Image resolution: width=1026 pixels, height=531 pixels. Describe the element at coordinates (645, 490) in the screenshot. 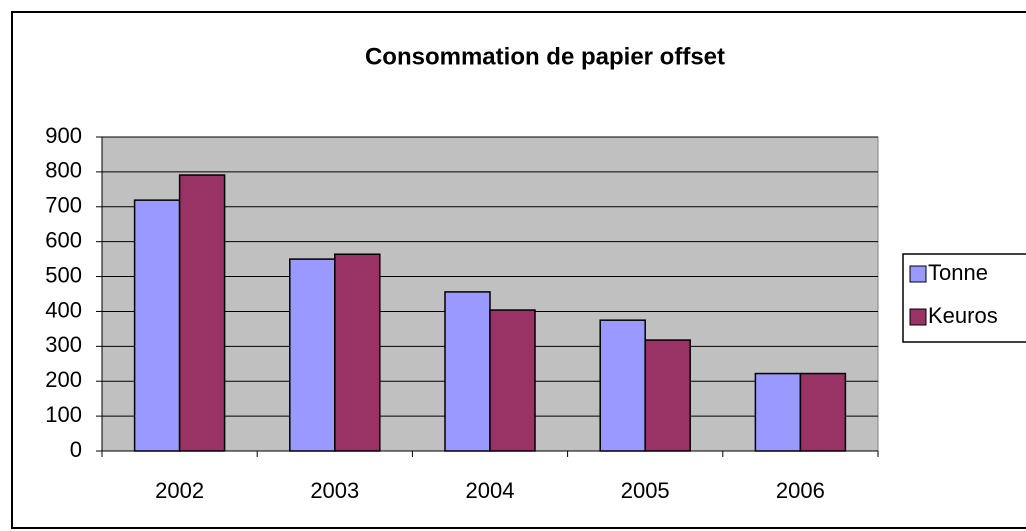

I see `x-tick-label: 2005` at that location.